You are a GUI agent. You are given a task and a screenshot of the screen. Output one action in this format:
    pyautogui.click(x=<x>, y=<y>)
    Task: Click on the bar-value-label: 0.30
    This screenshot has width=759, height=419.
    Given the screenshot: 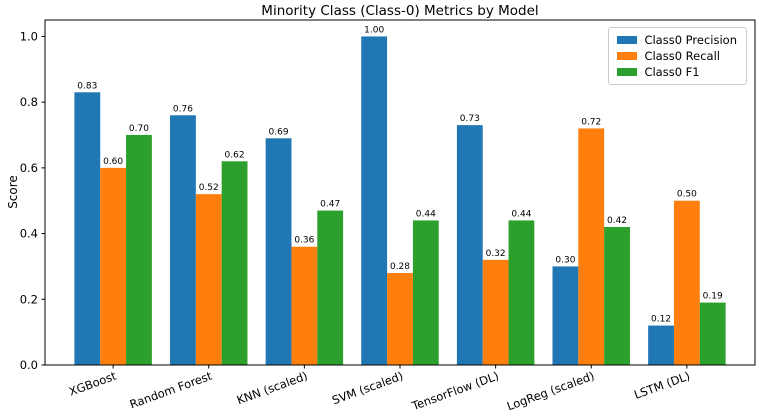 What is the action you would take?
    pyautogui.click(x=565, y=260)
    